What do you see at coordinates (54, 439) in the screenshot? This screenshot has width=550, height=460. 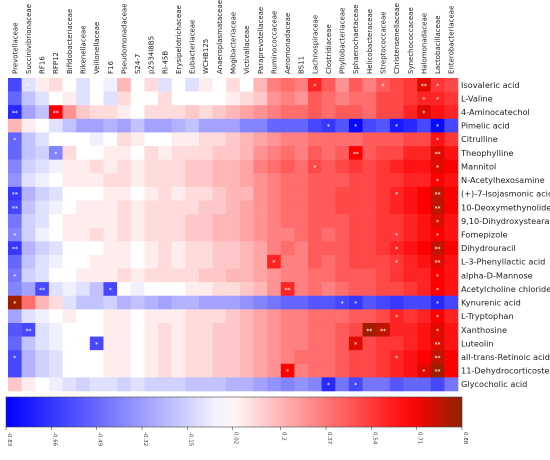 I see `colorbar-tick-label: -0.66` at bounding box center [54, 439].